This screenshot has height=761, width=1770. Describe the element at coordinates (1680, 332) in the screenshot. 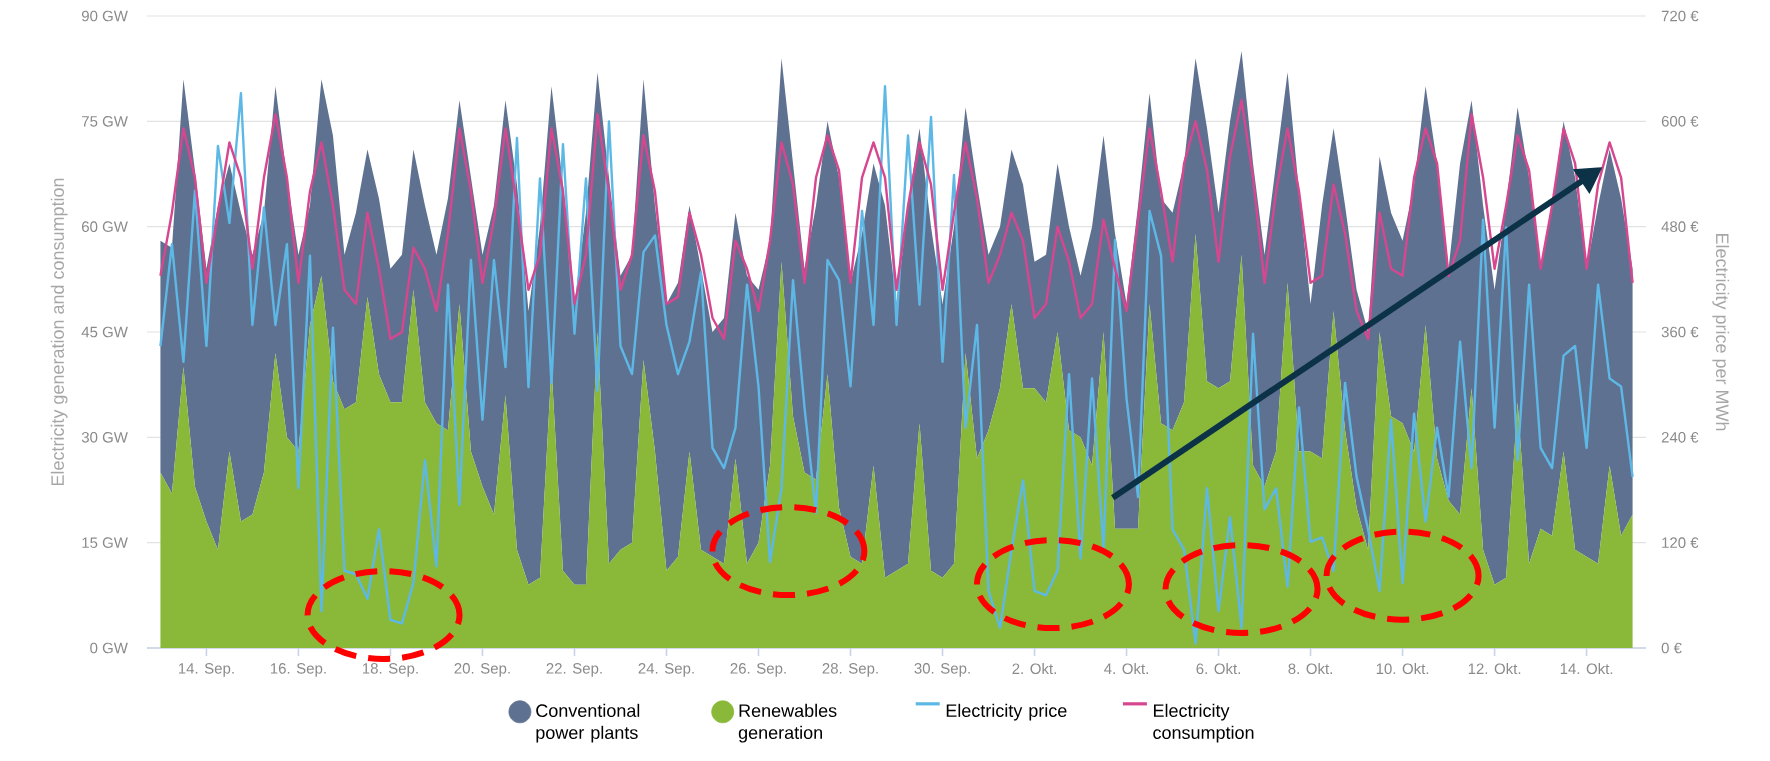

I see `y2-tick-label: 360 €` at that location.